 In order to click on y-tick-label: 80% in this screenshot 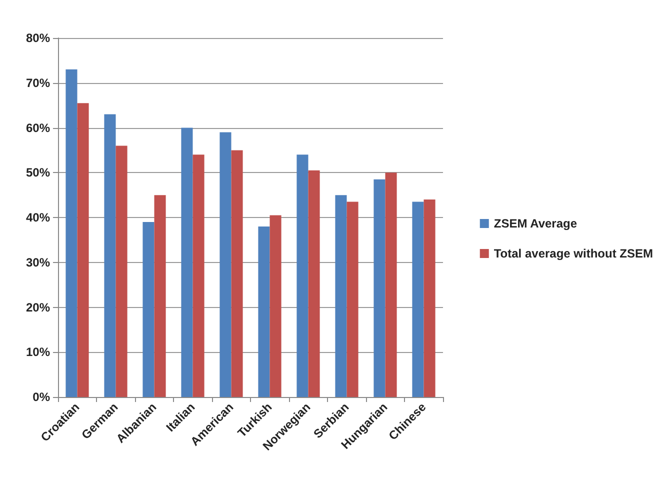, I will do `click(38, 38)`.